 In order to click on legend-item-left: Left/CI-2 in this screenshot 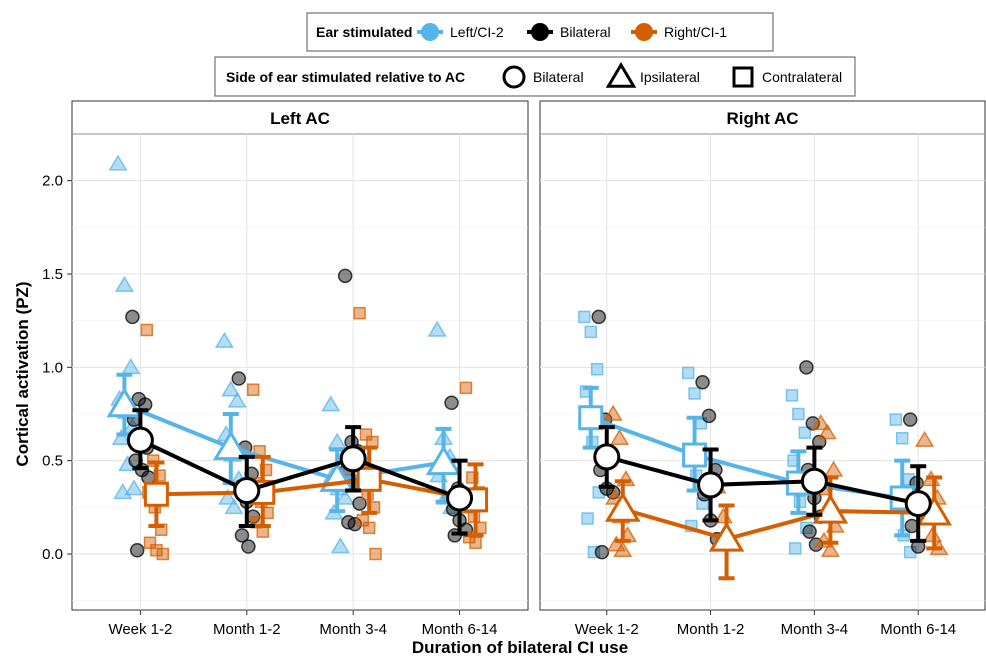, I will do `click(460, 32)`.